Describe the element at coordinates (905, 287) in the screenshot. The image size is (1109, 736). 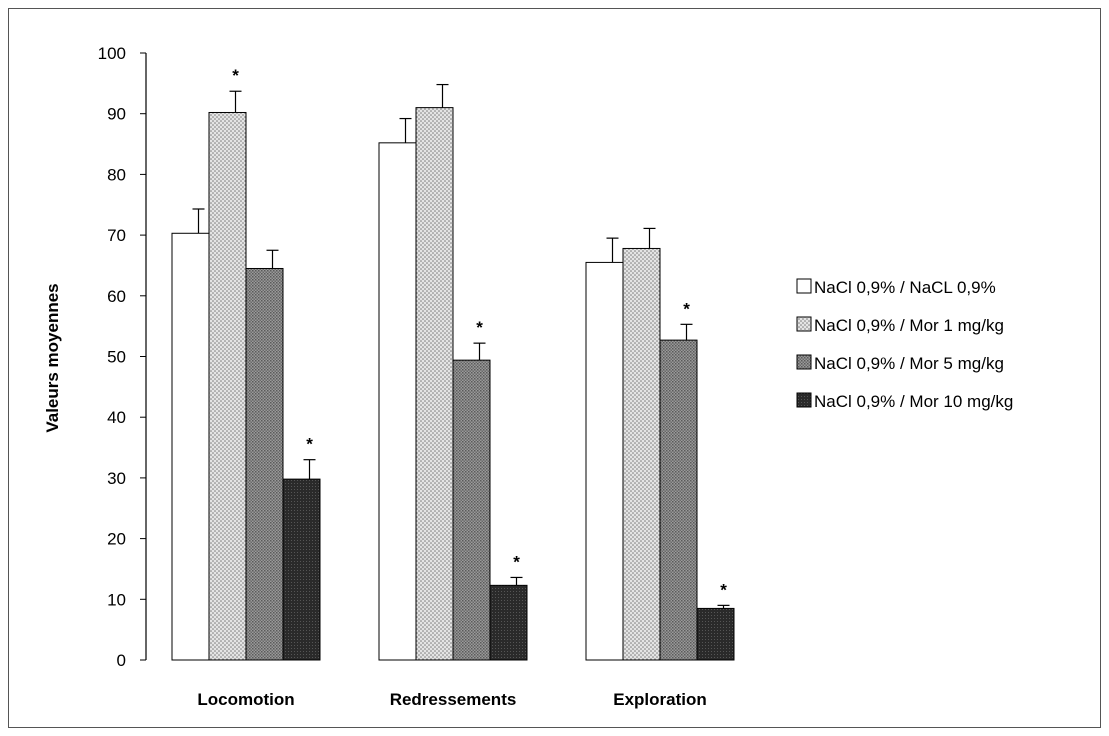
I see `legend-label: NaCl 0,9% / NaCL 0,9%` at that location.